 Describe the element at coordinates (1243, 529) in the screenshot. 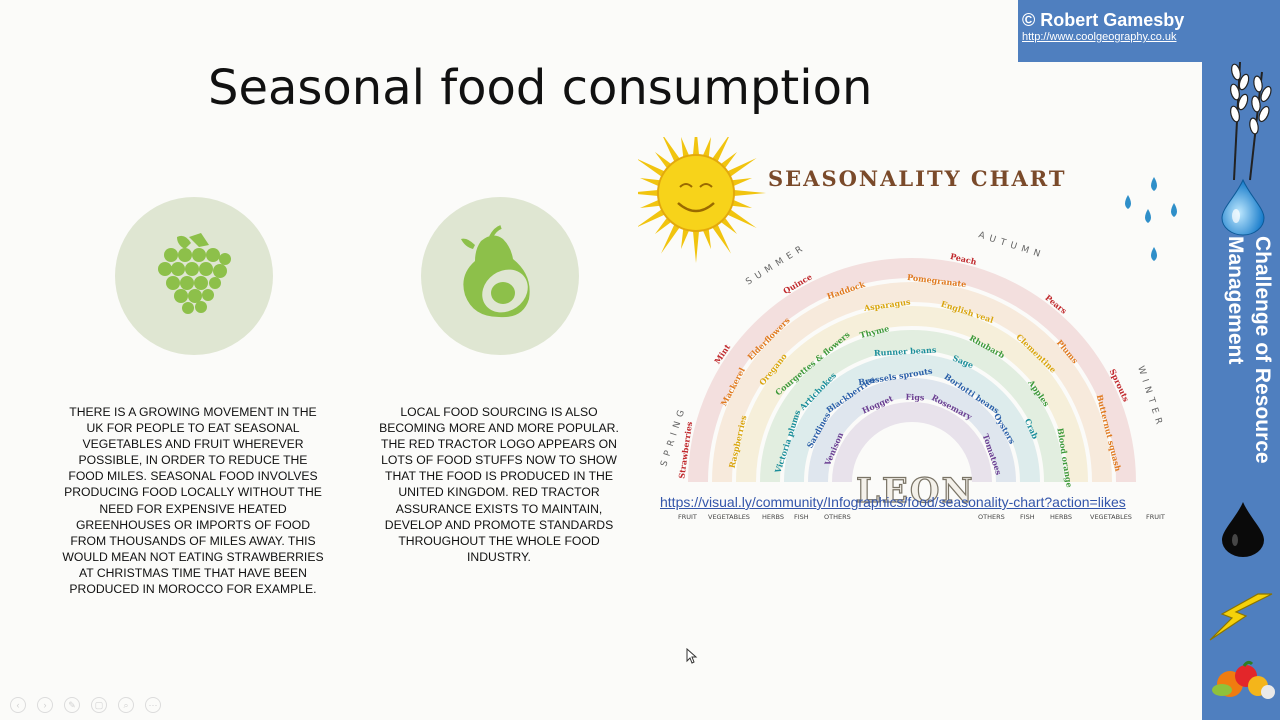

I see `oil-drop-icon` at that location.